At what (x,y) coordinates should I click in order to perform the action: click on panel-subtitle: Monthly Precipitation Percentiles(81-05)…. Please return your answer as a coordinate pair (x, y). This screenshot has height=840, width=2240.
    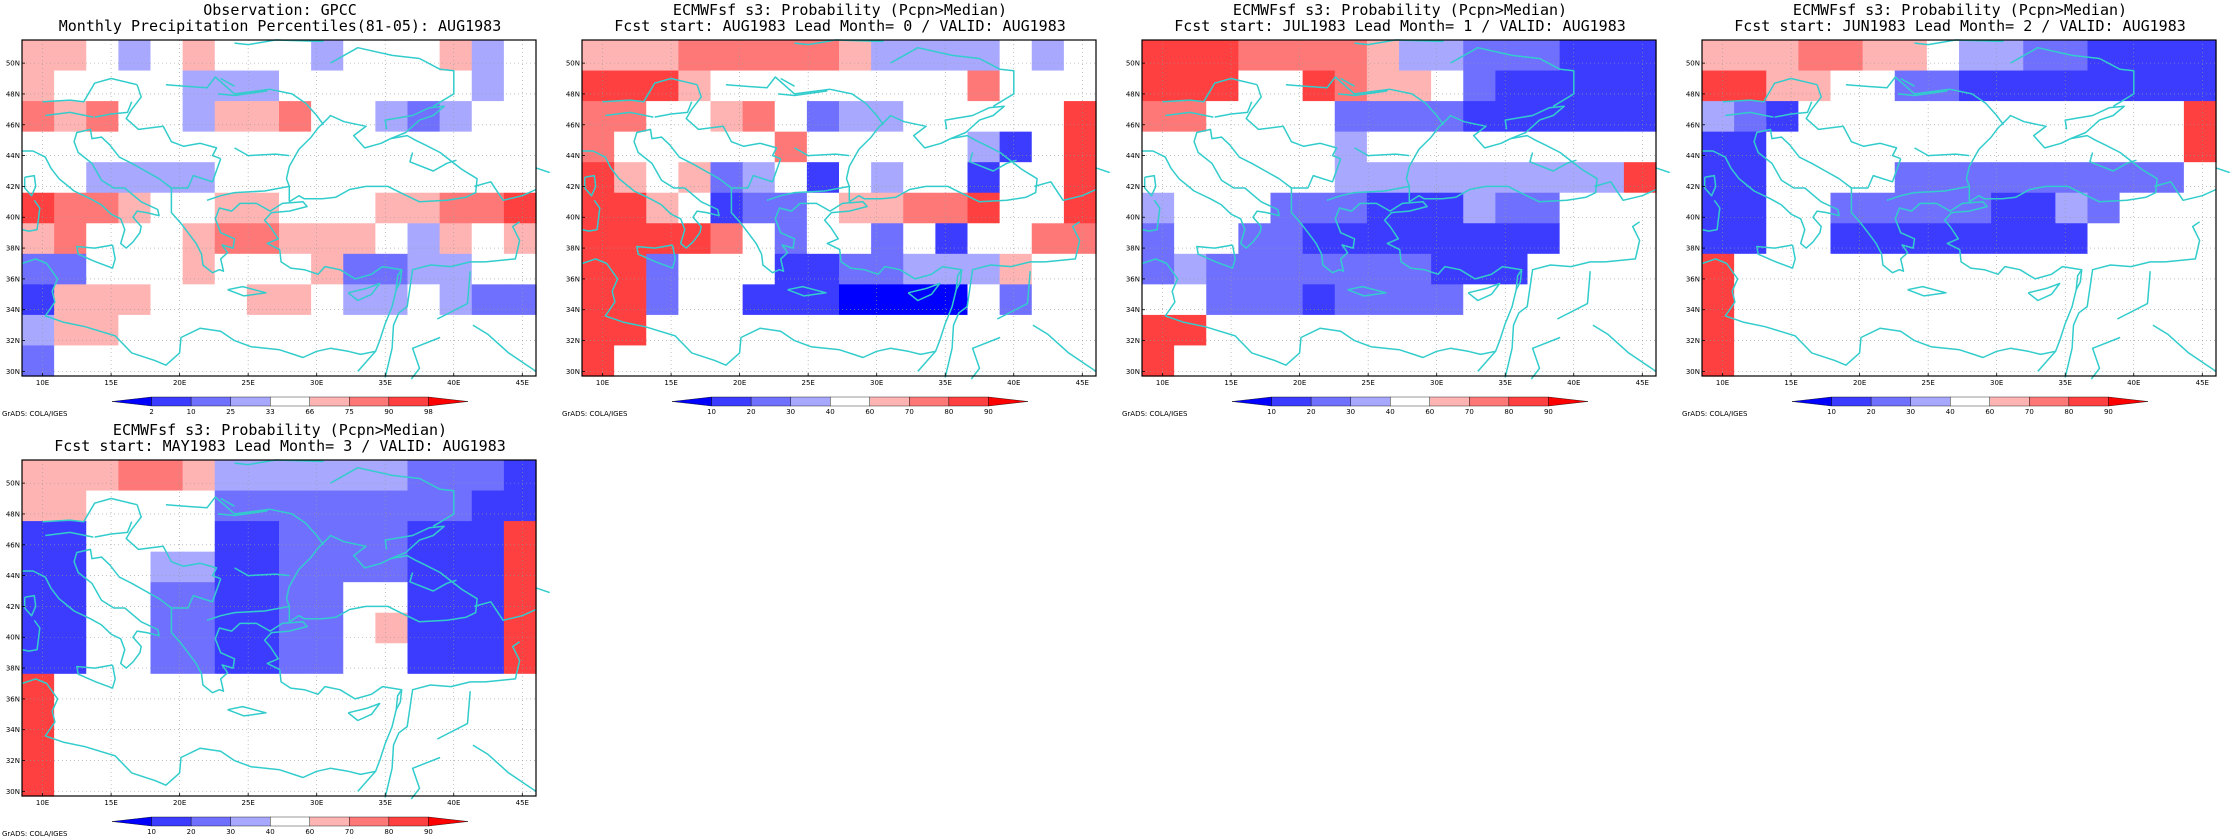
    Looking at the image, I should click on (280, 26).